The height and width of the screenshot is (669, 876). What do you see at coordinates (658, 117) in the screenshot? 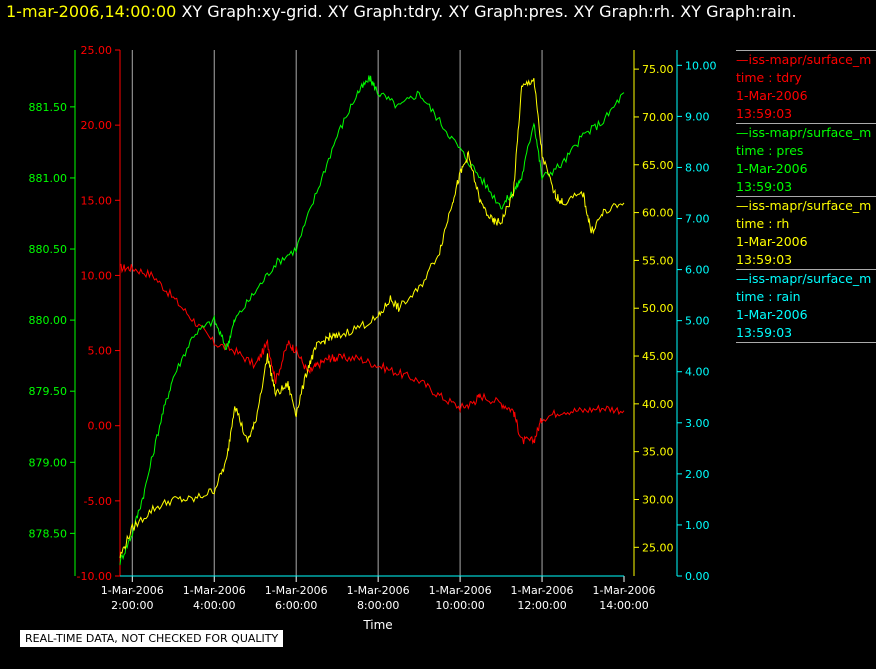
I see `rh-tick-label: 70.00` at bounding box center [658, 117].